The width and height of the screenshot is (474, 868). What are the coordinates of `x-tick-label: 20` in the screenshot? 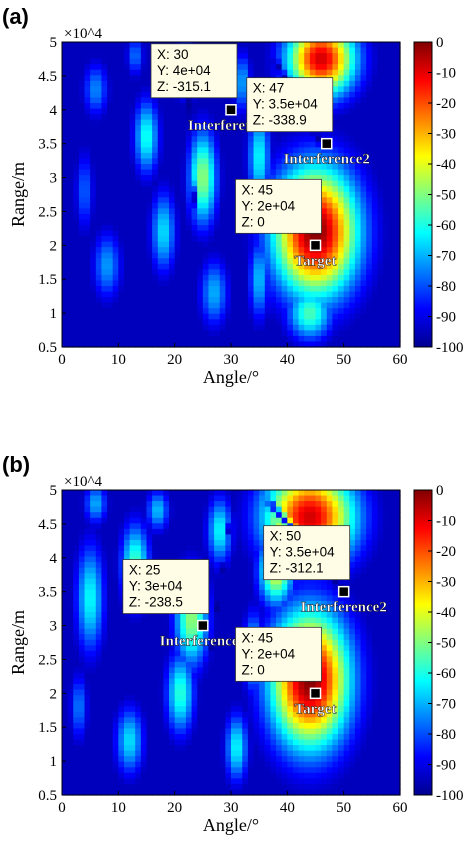 It's located at (174, 360).